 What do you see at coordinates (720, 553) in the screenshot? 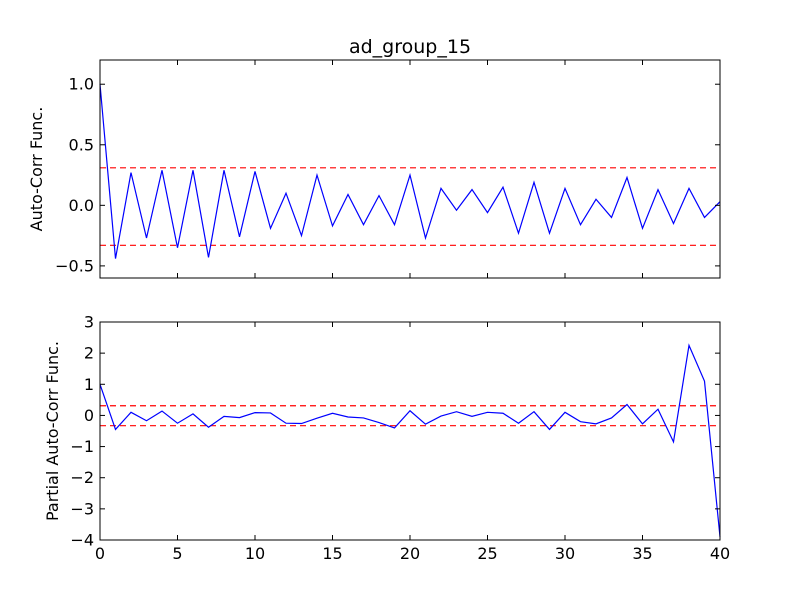
I see `x-tick-label: 40` at bounding box center [720, 553].